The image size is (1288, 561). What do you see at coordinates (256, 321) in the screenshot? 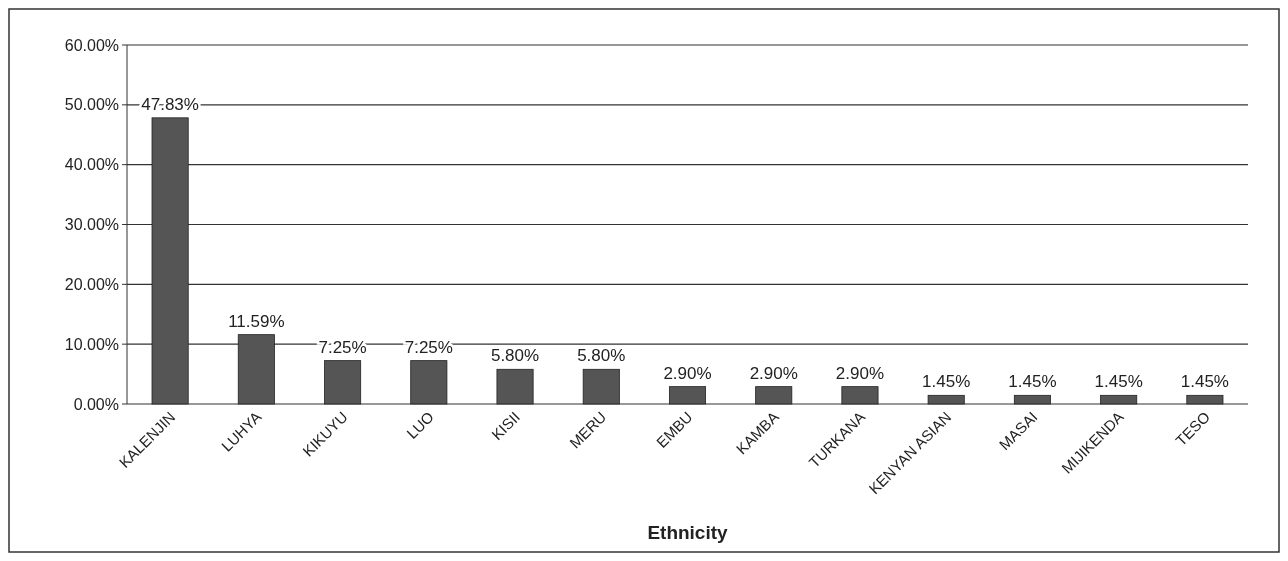
I see `data-label: 11.59%` at bounding box center [256, 321].